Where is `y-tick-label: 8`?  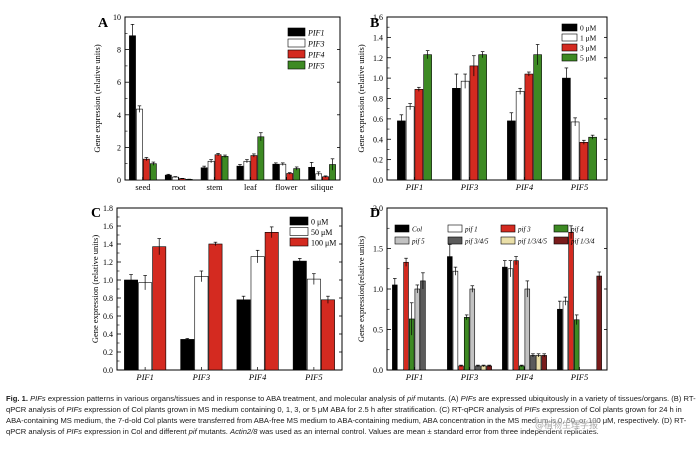 y-tick-label: 8 is located at coordinates (119, 50).